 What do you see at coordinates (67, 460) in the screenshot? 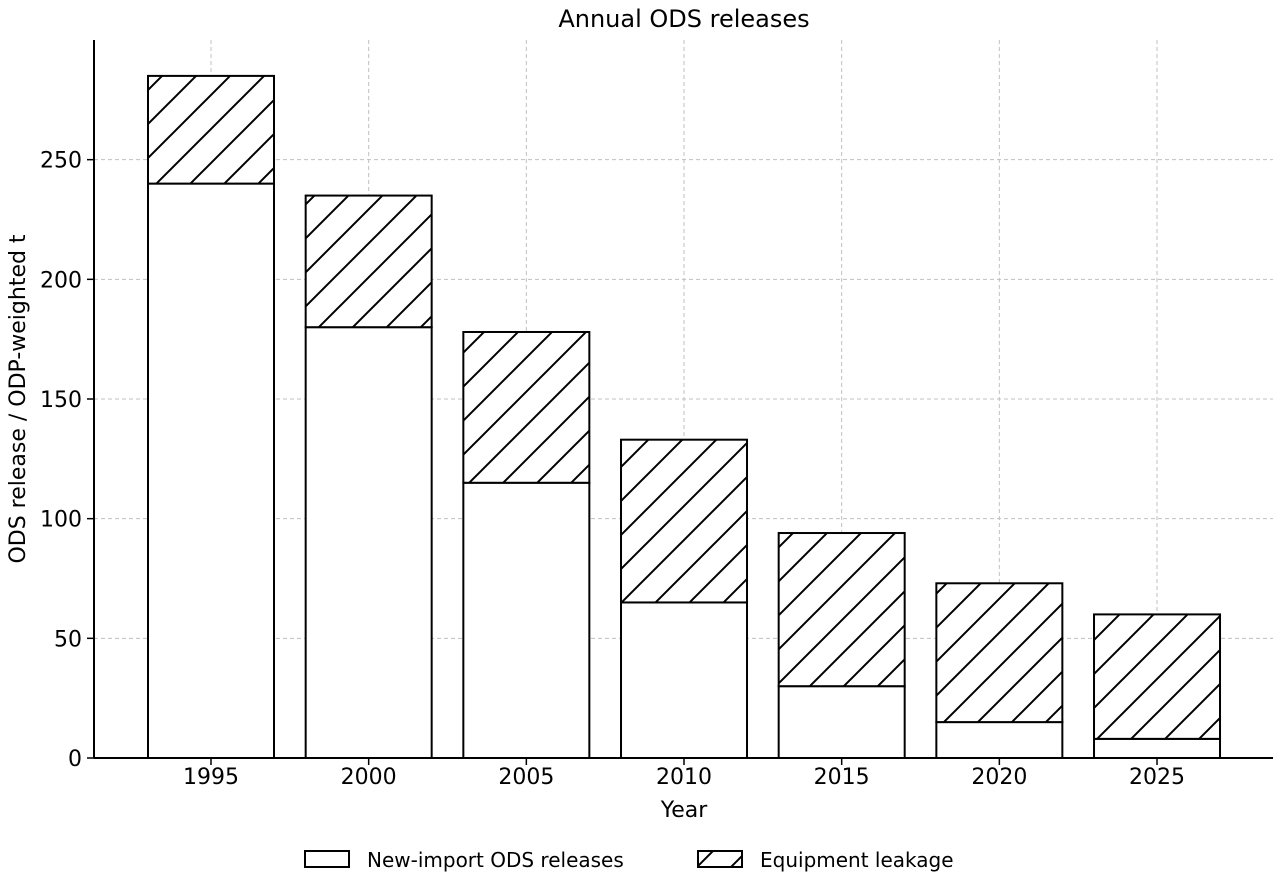
I see `y-ticks: 0 50 100 150 200 250` at bounding box center [67, 460].